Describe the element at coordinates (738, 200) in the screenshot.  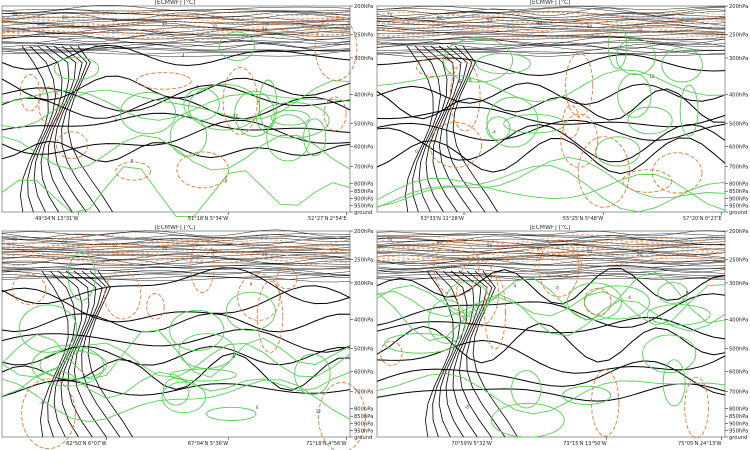
I see `y-tick-label: 900hPa` at that location.